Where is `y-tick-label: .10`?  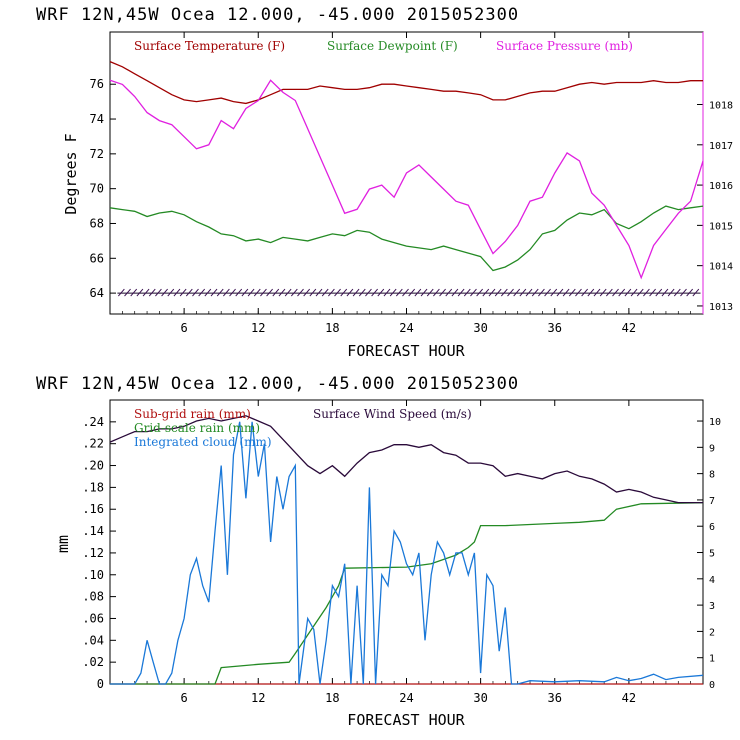 y-tick-label: .10 is located at coordinates (93, 575).